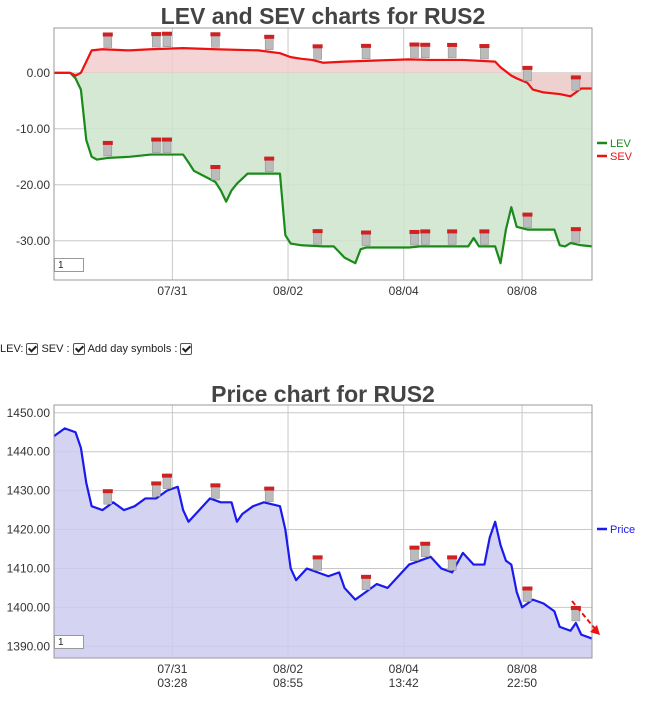  What do you see at coordinates (96, 349) in the screenshot?
I see `series-toggle-controls: LEV: SEV : Add day symbols :` at bounding box center [96, 349].